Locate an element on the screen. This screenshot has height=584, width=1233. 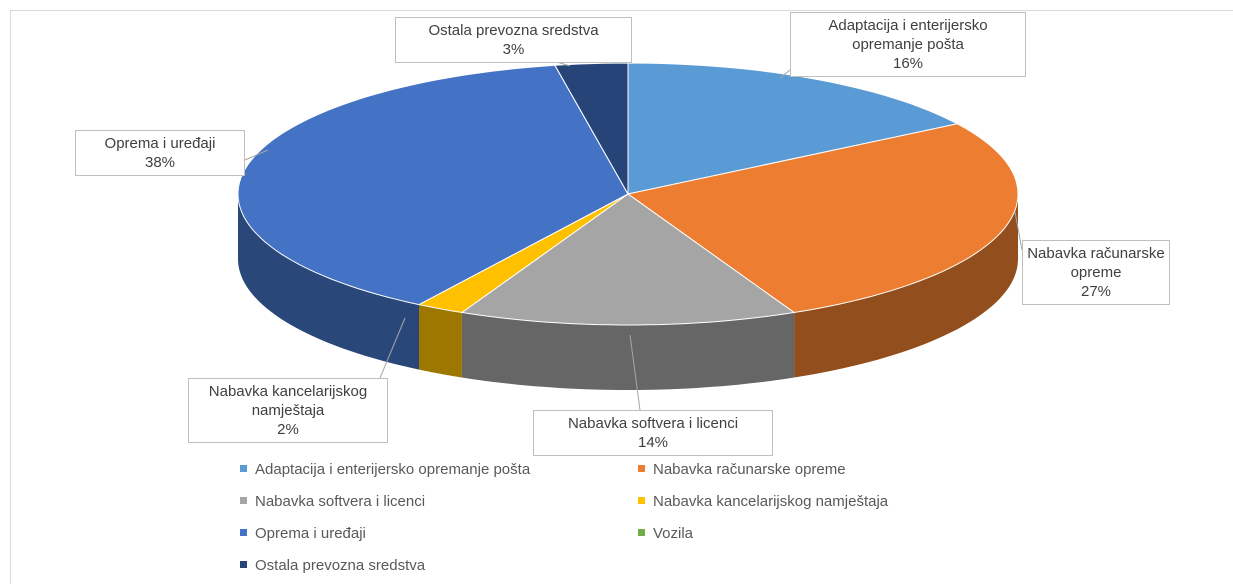
data-label-value: 14% is located at coordinates (653, 442).